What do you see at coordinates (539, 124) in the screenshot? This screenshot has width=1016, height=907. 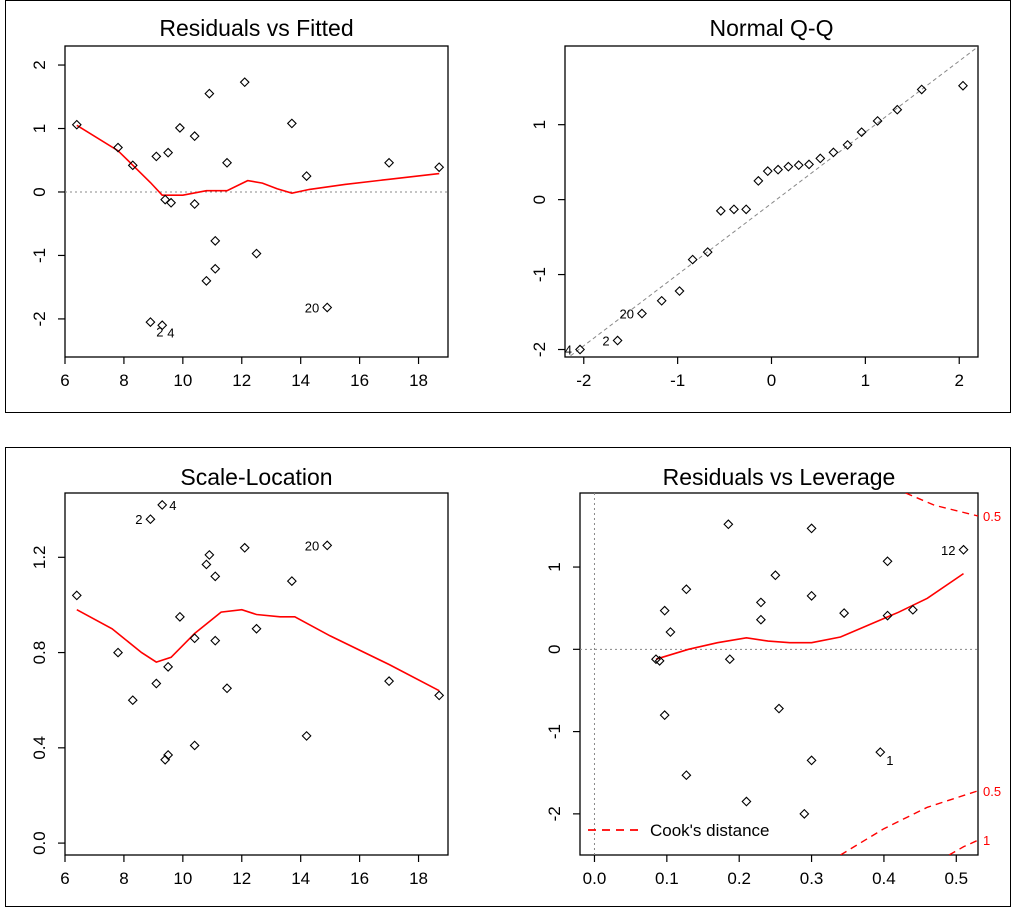 I see `y-tick-label: 1` at bounding box center [539, 124].